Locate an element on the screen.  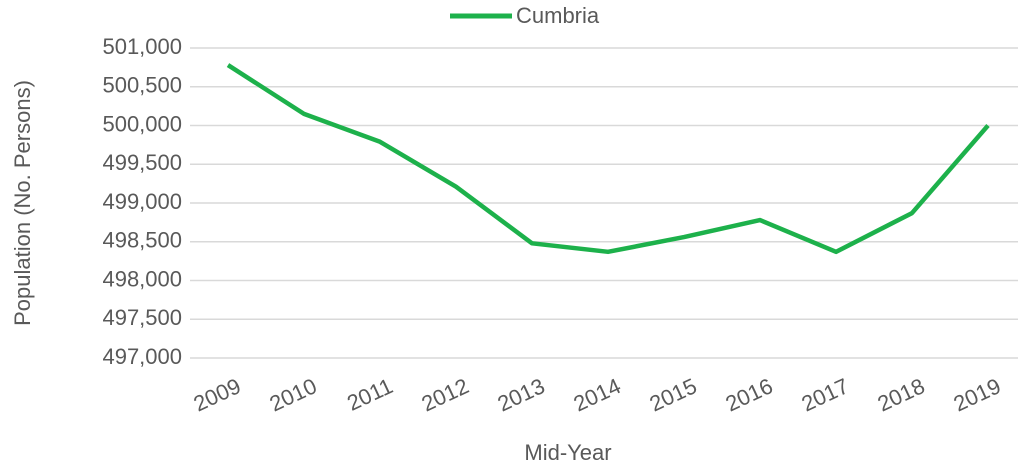
x-axis-title: Mid-Year is located at coordinates (567, 452).